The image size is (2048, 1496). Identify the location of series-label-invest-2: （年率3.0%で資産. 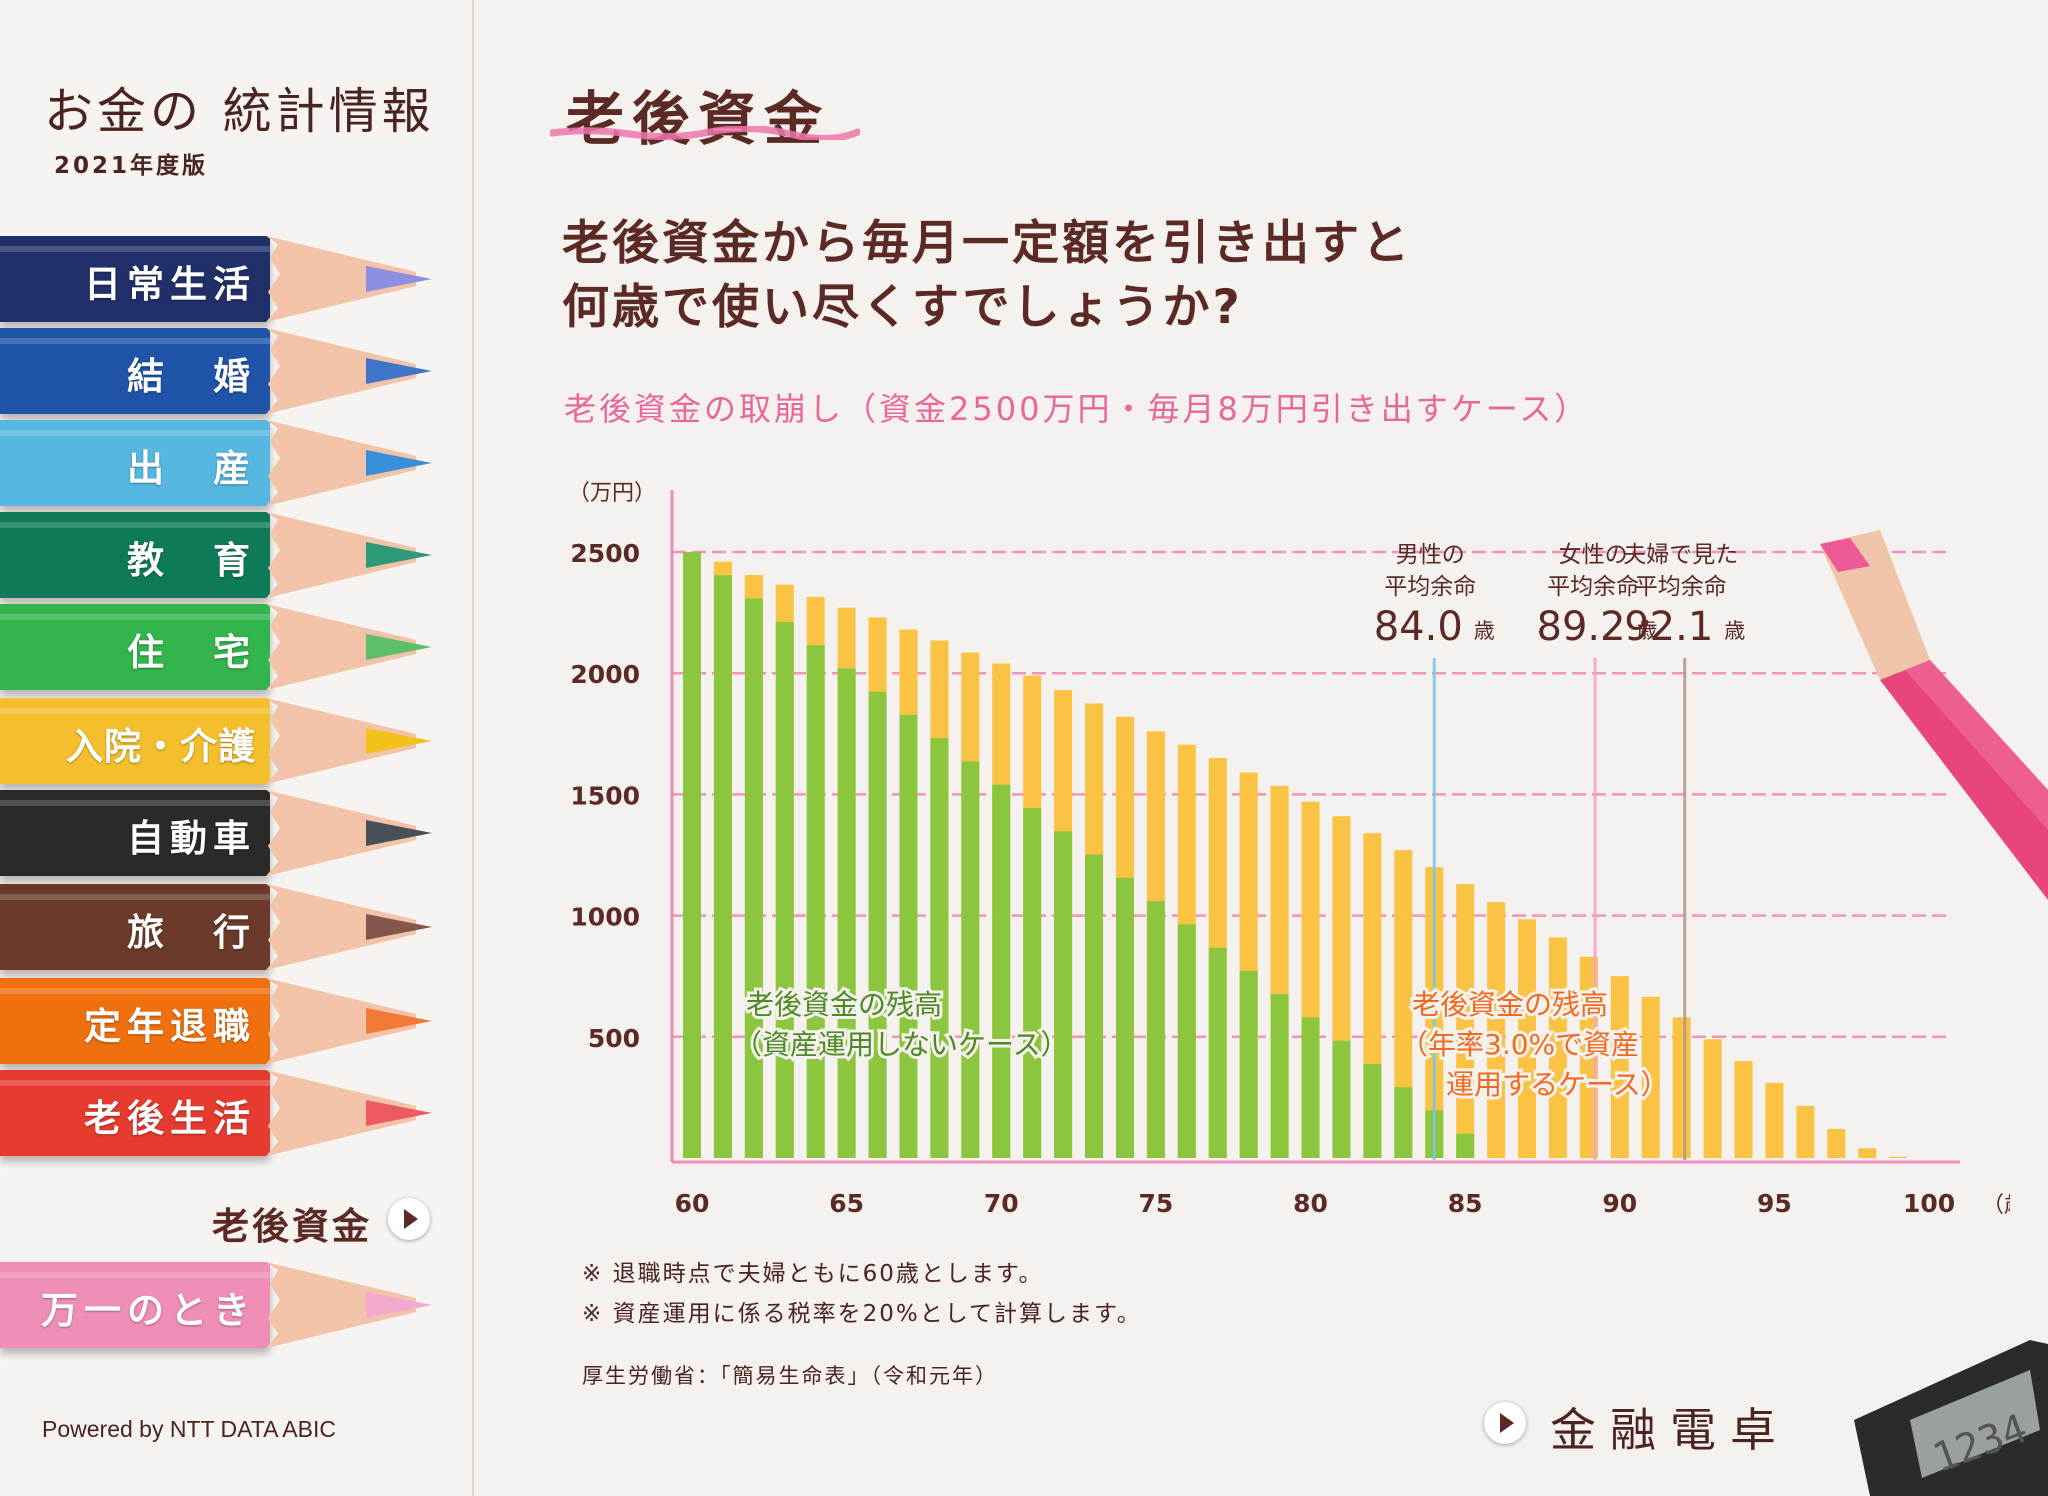
(1519, 1044).